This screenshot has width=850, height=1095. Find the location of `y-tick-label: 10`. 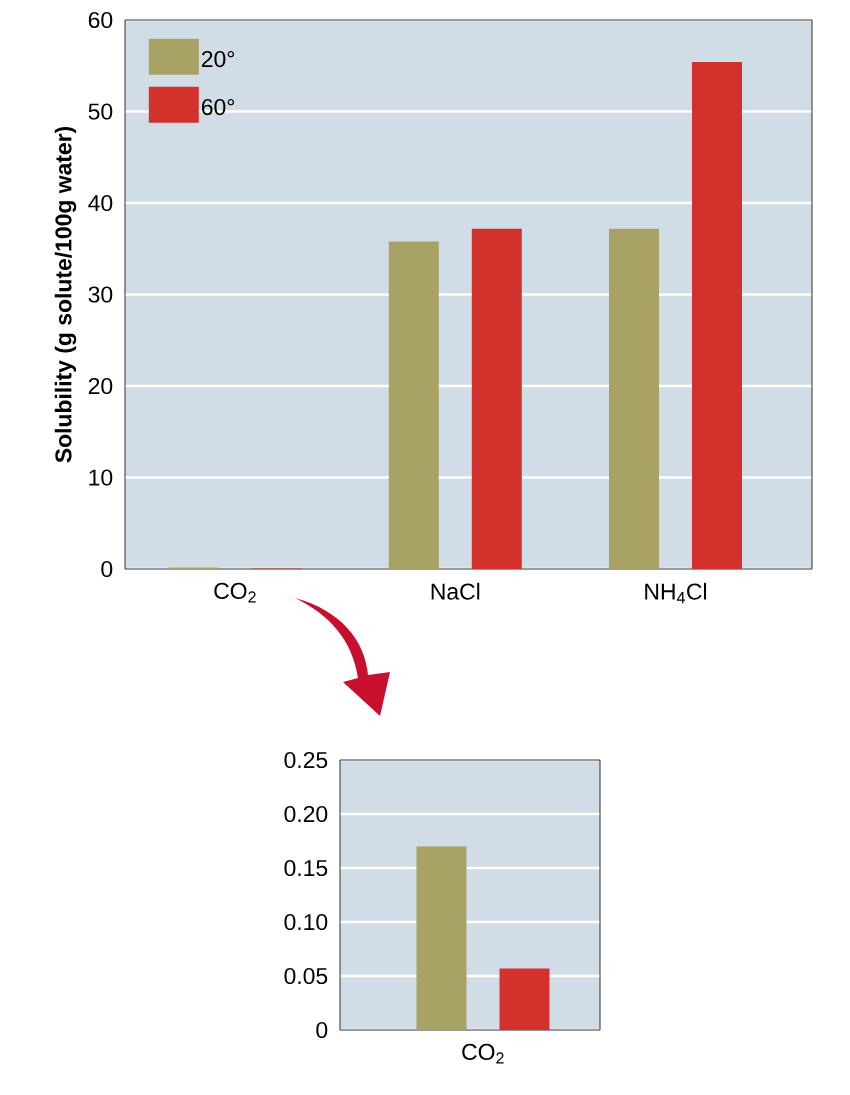

y-tick-label: 10 is located at coordinates (101, 477).